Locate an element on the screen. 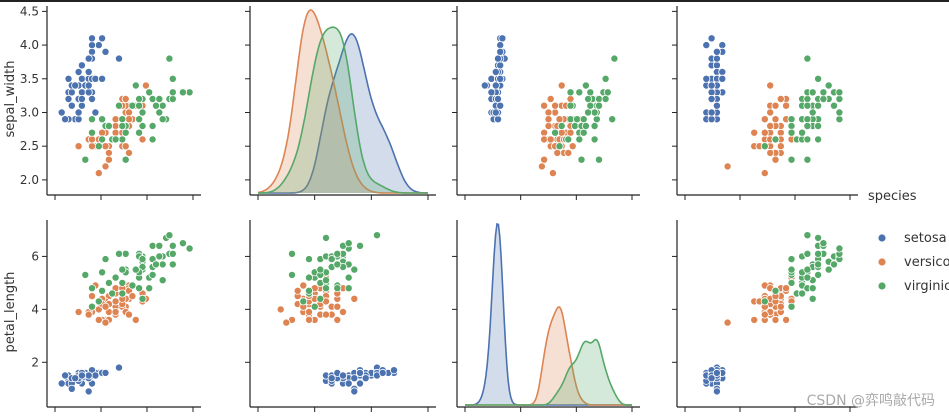  kde-area-versicolor is located at coordinates (343, 101).